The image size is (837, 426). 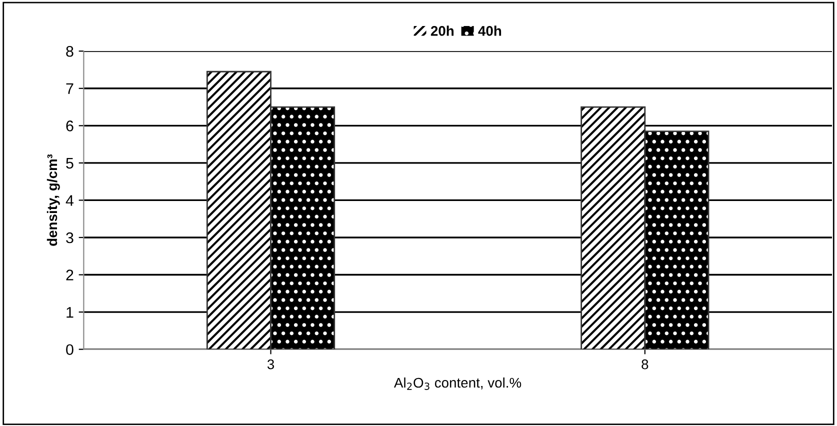 What do you see at coordinates (70, 312) in the screenshot?
I see `y-tick-label: 1` at bounding box center [70, 312].